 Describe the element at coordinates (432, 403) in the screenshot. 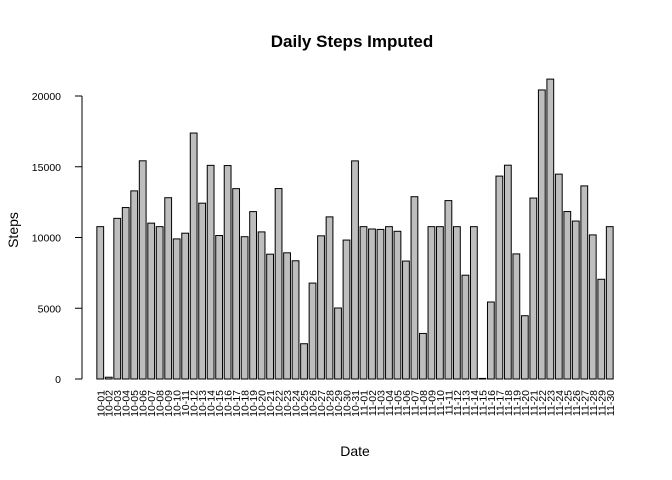

I see `x-tick-label: 11-09` at that location.